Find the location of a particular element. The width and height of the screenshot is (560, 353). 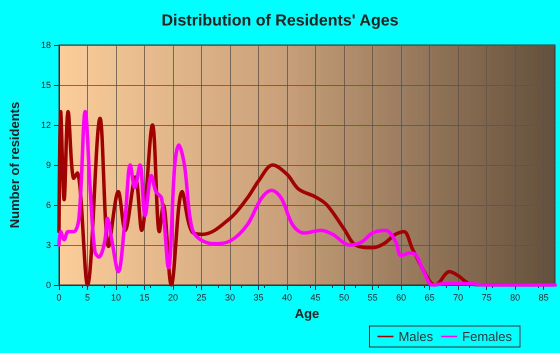

x-tick-label: 30 is located at coordinates (230, 297).